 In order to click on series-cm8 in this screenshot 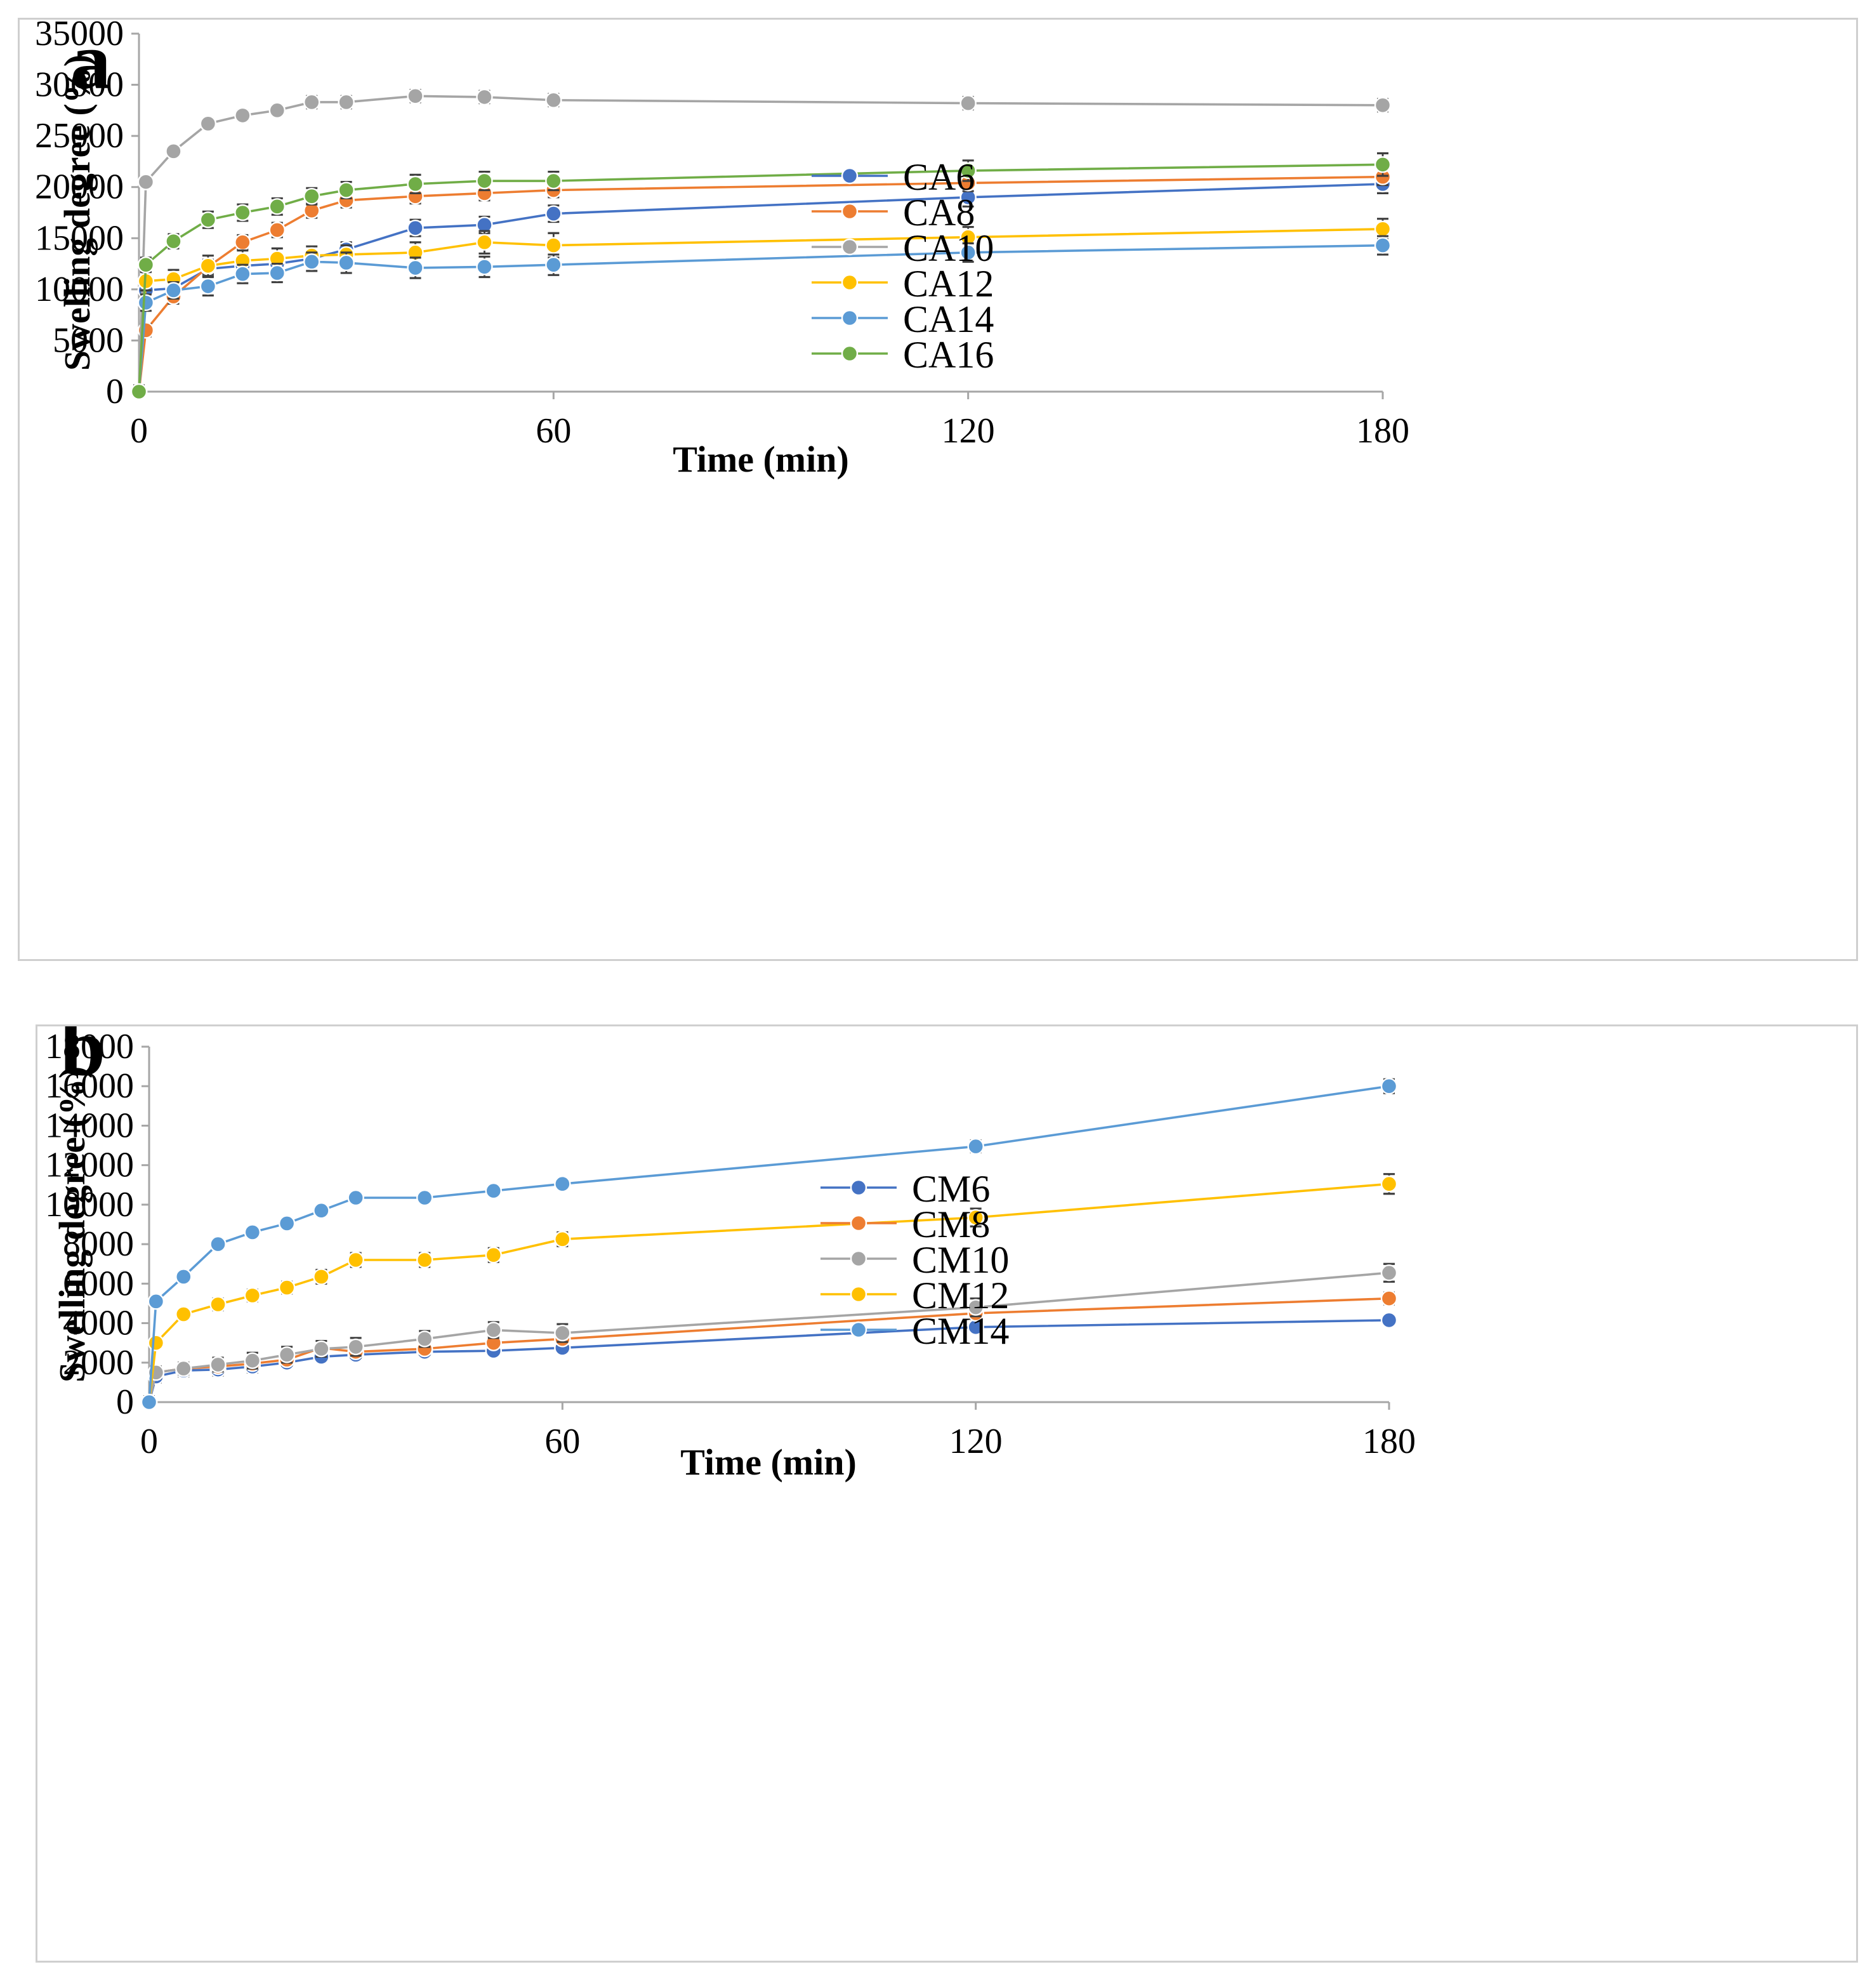, I will do `click(769, 1350)`.